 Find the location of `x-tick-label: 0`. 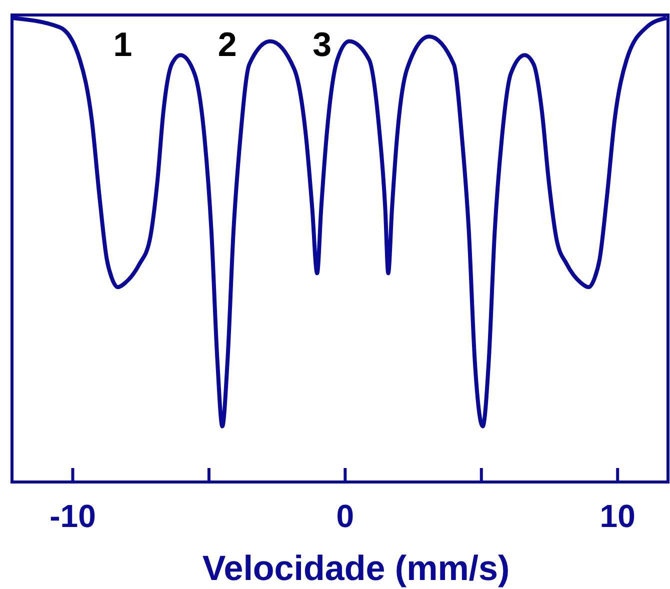

x-tick-label: 0 is located at coordinates (345, 516).